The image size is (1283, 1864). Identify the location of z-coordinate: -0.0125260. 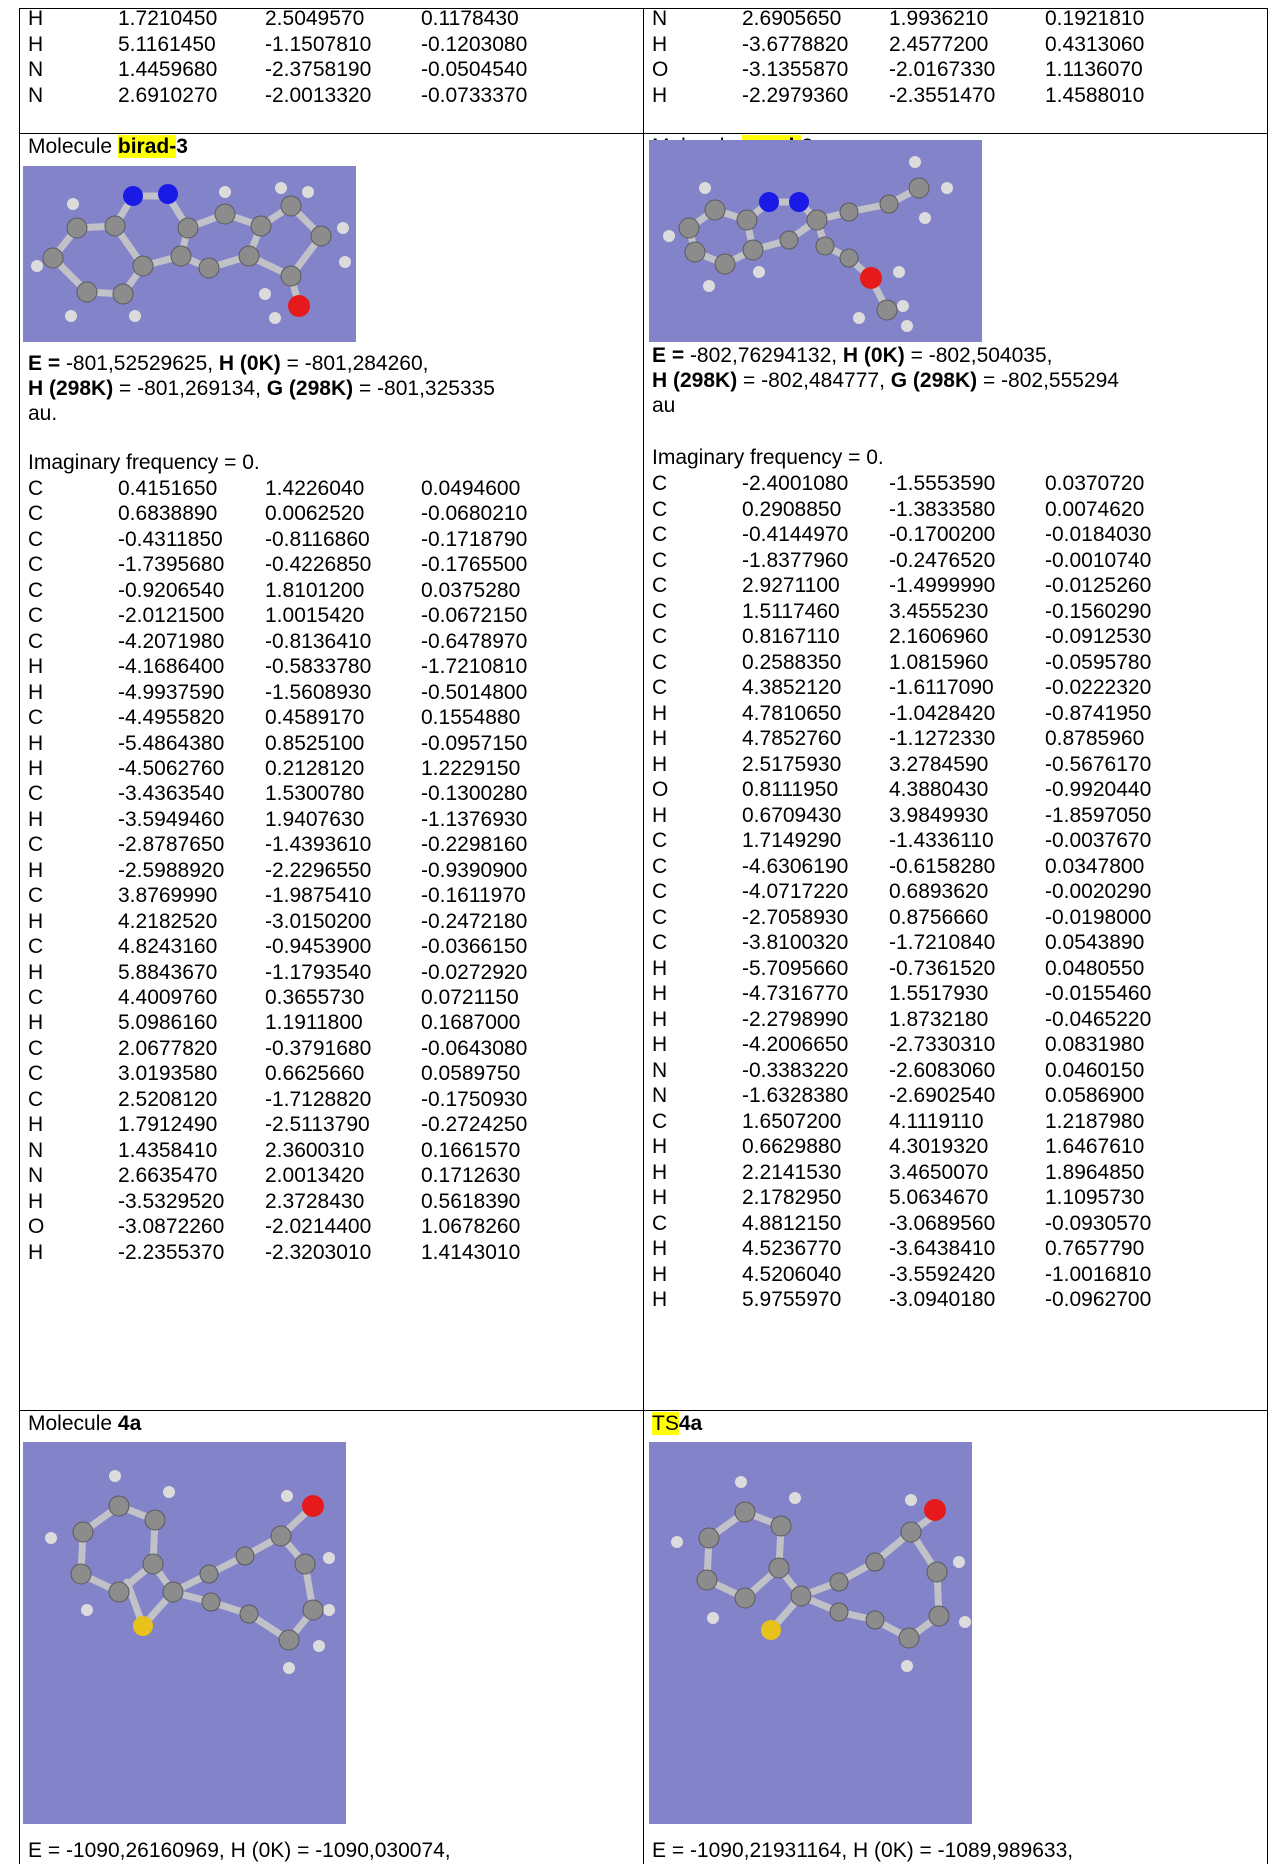
(1098, 585).